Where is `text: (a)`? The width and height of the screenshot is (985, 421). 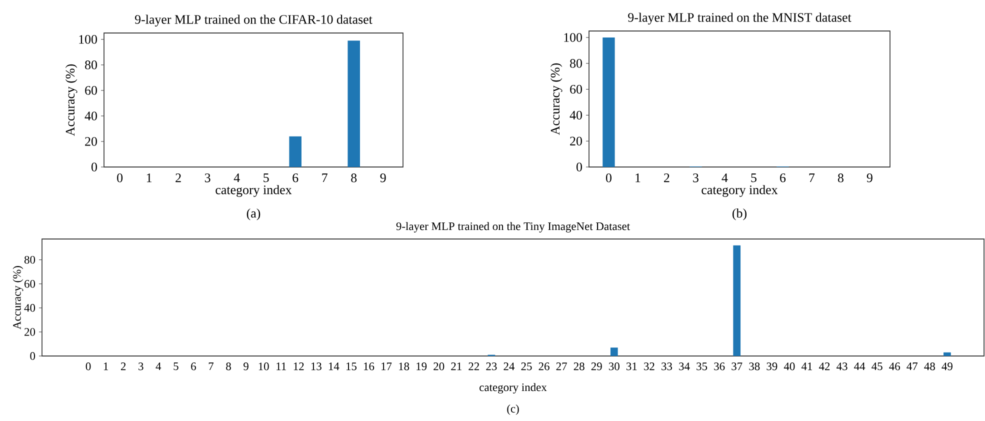
text: (a) is located at coordinates (253, 214).